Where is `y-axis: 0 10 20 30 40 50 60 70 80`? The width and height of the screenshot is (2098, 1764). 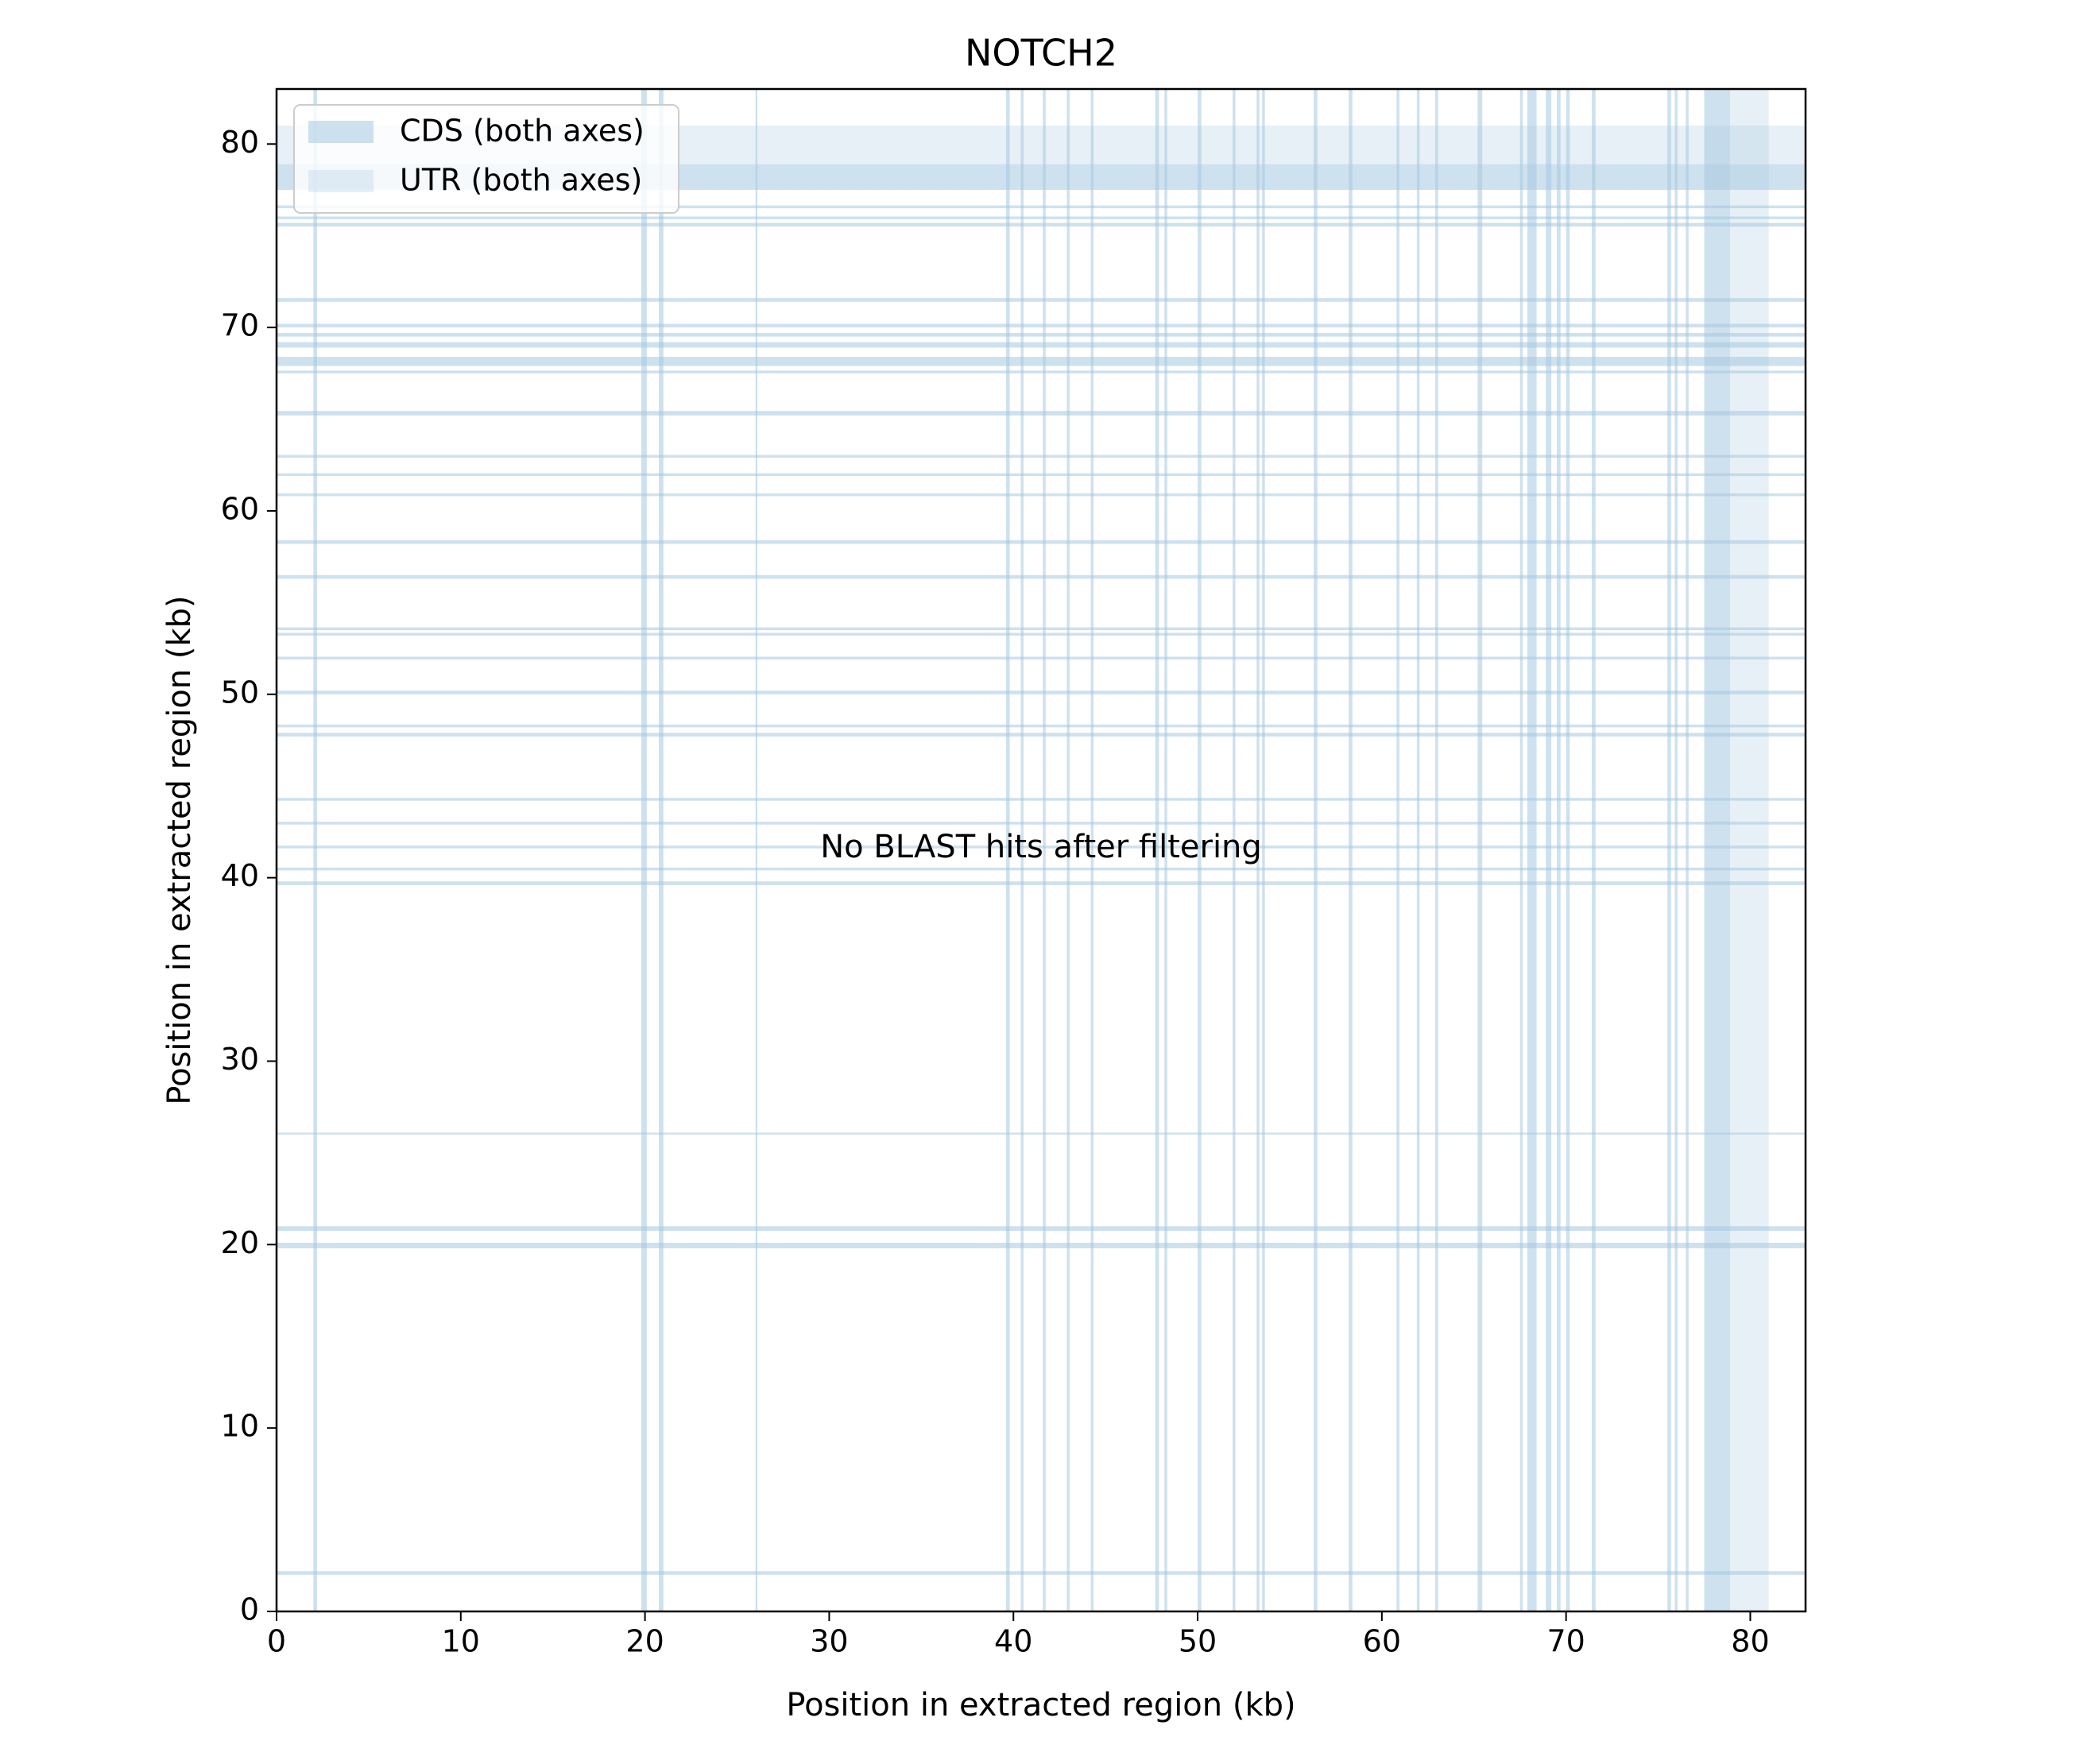 y-axis: 0 10 20 30 40 50 60 70 80 is located at coordinates (249, 876).